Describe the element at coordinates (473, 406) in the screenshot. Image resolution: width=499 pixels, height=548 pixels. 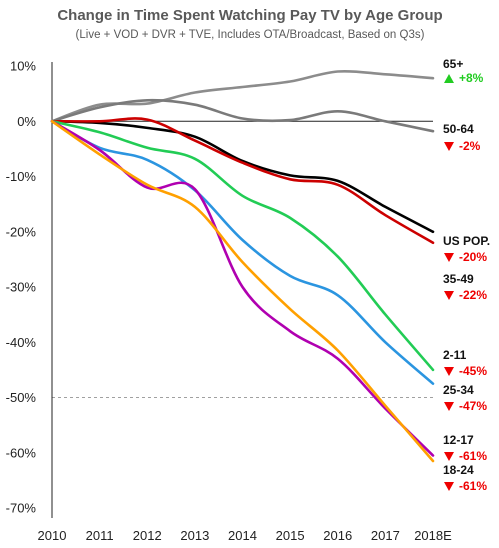
I see `series-change-label: -47%` at that location.